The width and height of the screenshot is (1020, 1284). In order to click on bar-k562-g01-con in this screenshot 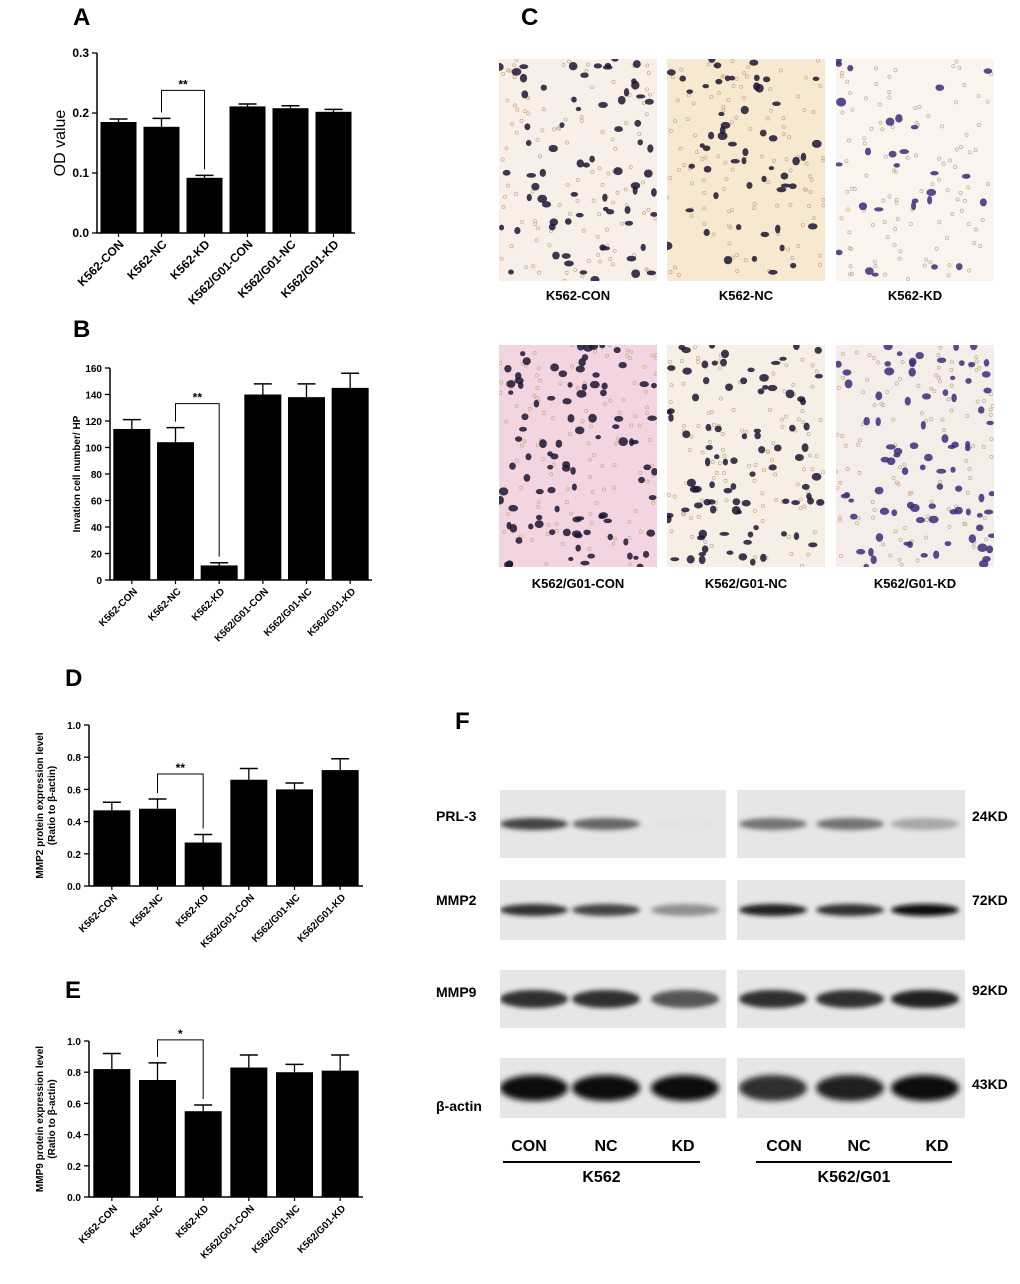, I will do `click(249, 832)`.